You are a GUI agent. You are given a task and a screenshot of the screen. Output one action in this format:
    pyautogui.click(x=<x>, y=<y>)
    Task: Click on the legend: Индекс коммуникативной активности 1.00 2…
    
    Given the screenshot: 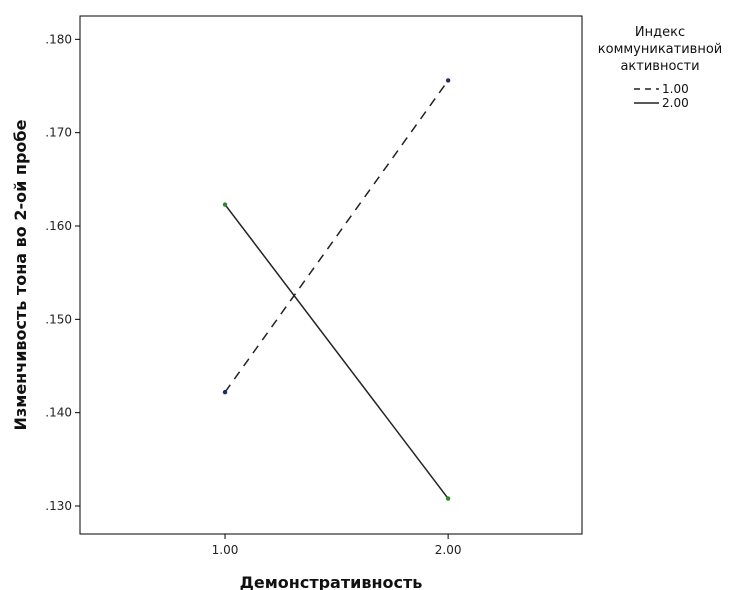 What is the action you would take?
    pyautogui.click(x=660, y=67)
    